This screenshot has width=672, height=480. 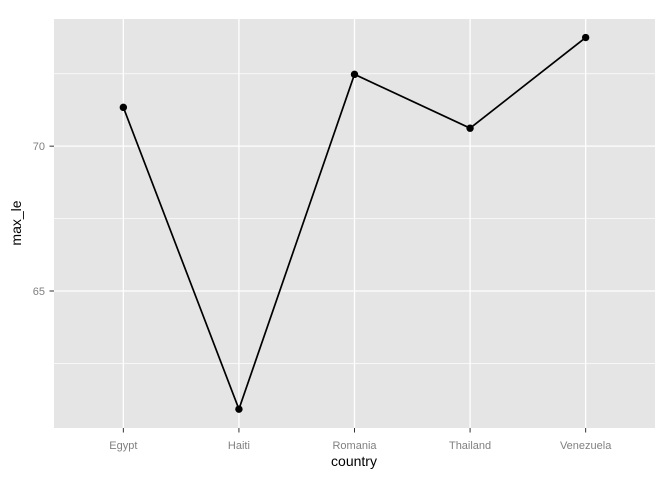 I want to click on x-tick-label: Haiti, so click(x=239, y=446).